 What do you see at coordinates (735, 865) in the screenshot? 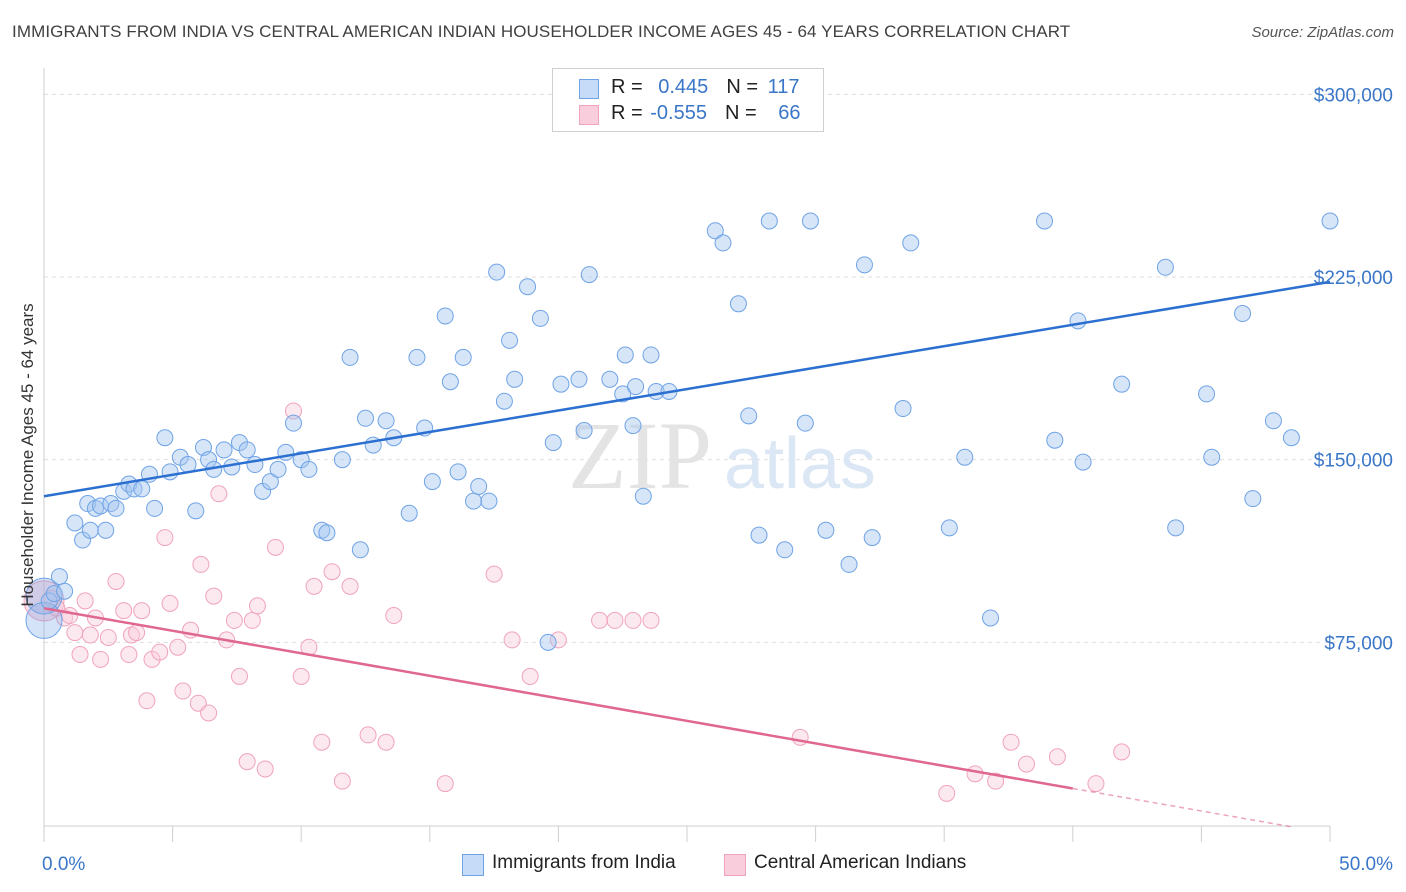
I see `bottom-legend-cai-swatch` at bounding box center [735, 865].